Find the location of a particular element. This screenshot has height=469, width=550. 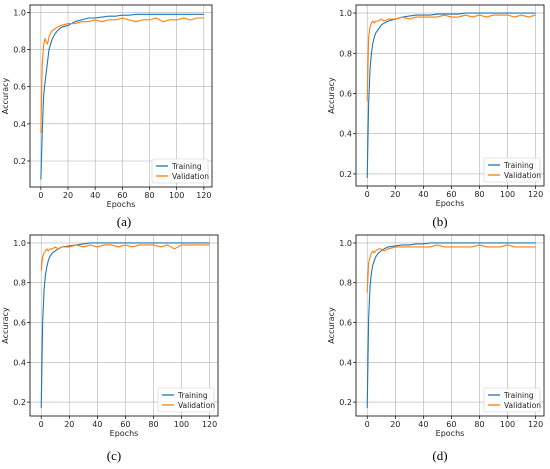

panel-caption: (a) is located at coordinates (124, 221).